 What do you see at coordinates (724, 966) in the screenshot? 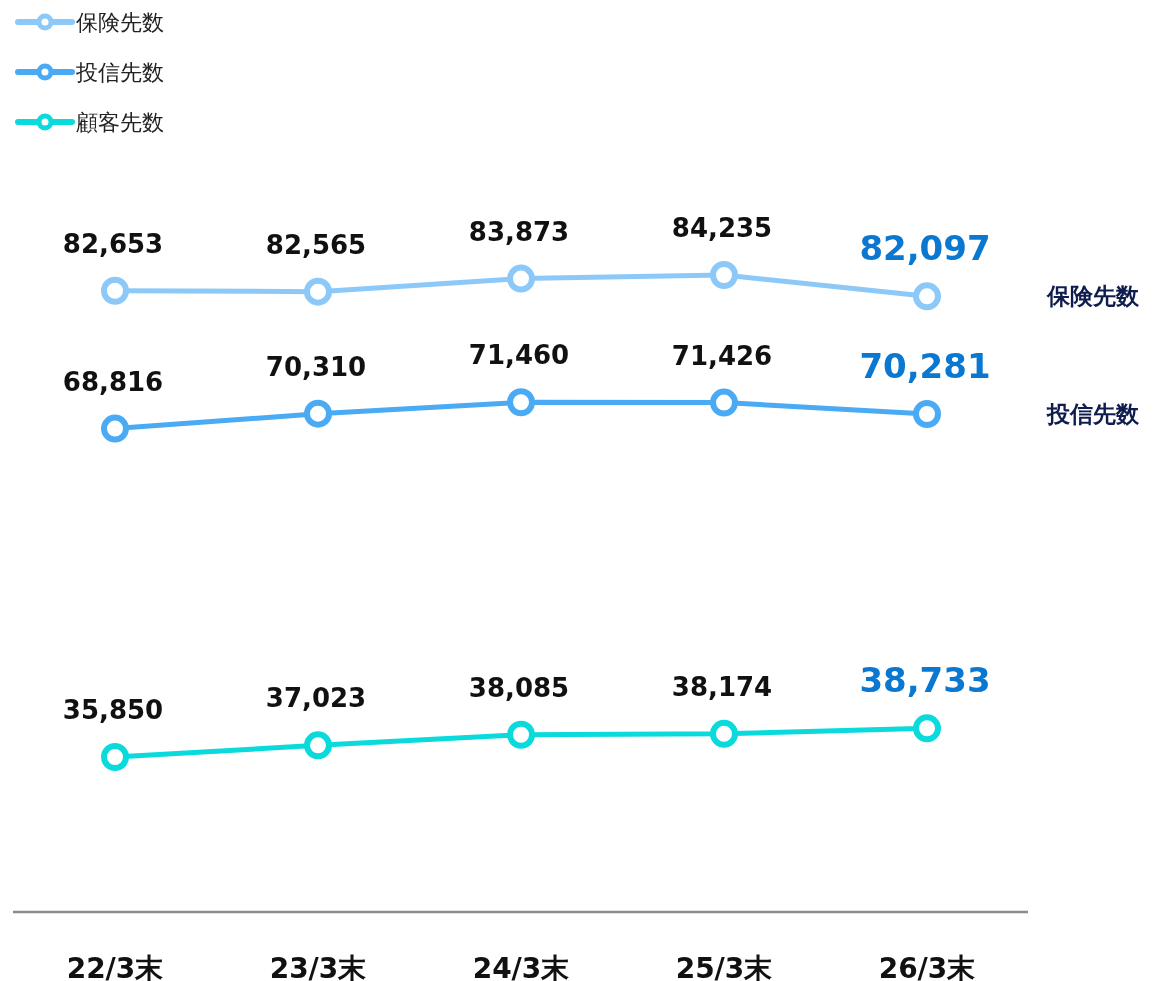
I see `x-tick-label: 25/3末` at bounding box center [724, 966].